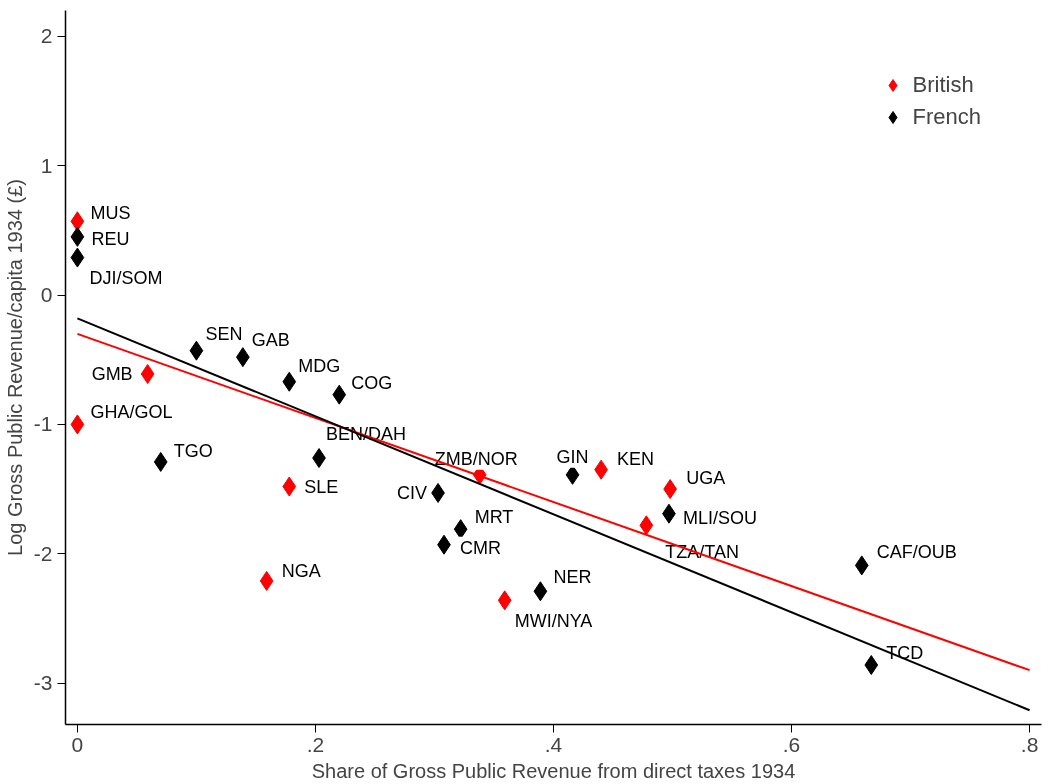  What do you see at coordinates (126, 277) in the screenshot?
I see `data-label: DJI/SOM` at bounding box center [126, 277].